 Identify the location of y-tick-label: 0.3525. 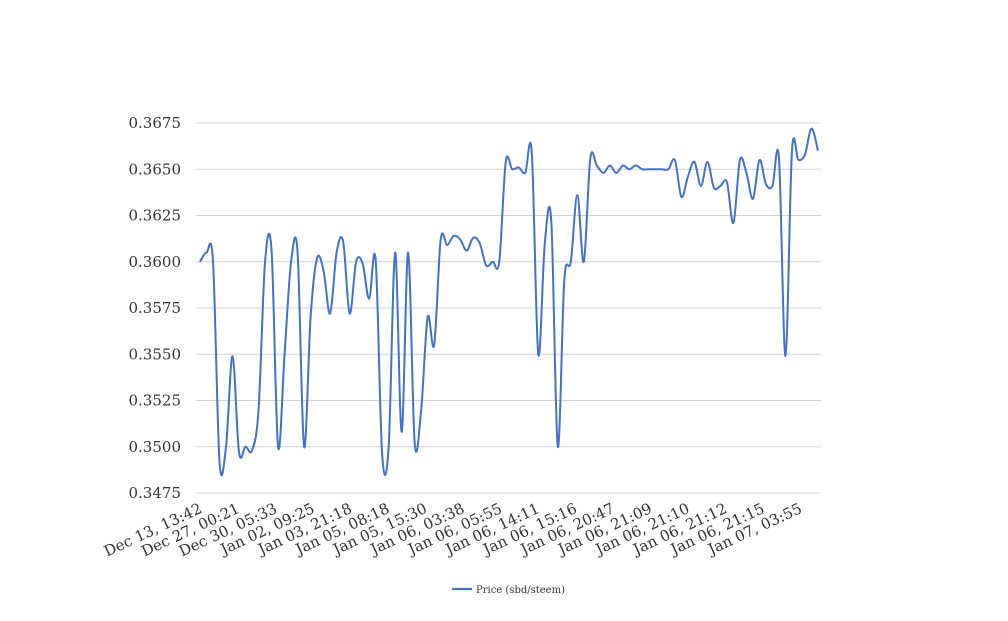
(155, 401).